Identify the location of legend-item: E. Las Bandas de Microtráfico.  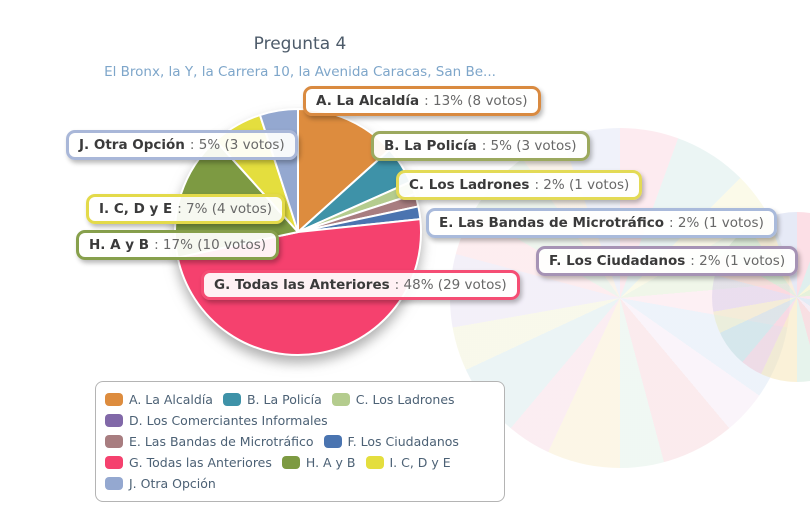
(209, 441).